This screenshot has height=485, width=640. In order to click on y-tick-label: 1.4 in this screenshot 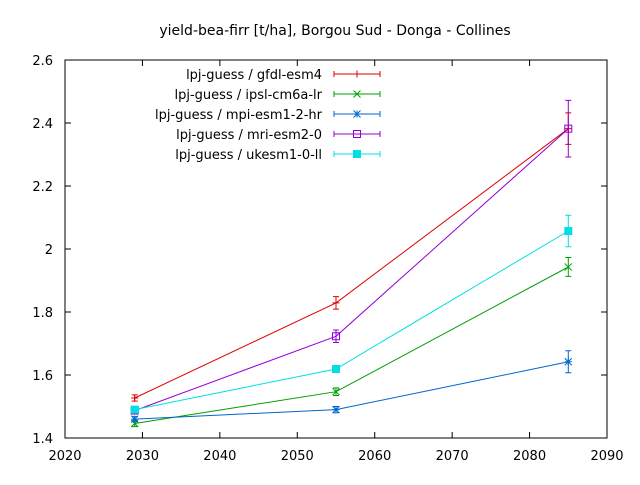, I will do `click(42, 439)`.